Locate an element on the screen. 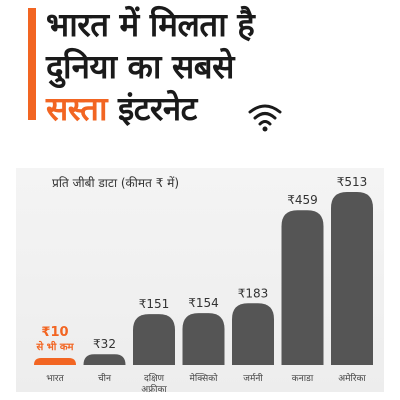 The image size is (400, 400). value-label-0: ₹10 is located at coordinates (54, 332).